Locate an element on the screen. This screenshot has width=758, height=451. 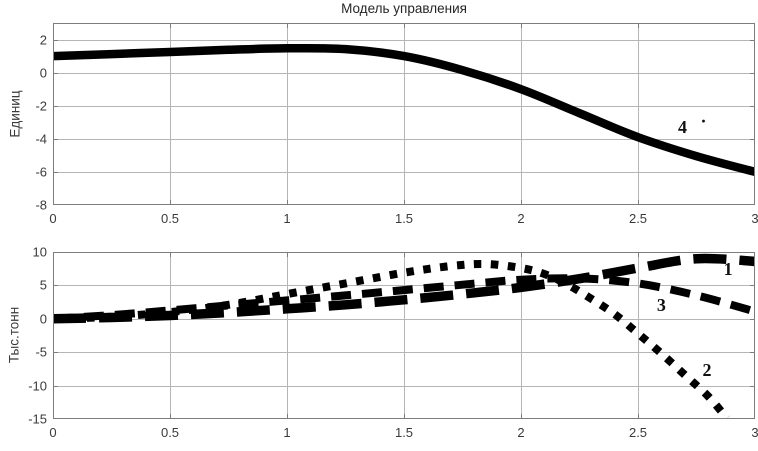
series-label-4: 4 is located at coordinates (682, 127).